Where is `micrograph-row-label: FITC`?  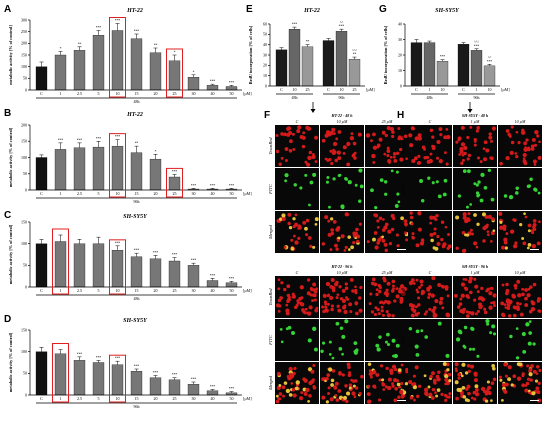 micrograph-row-label: FITC is located at coordinates (270, 340).